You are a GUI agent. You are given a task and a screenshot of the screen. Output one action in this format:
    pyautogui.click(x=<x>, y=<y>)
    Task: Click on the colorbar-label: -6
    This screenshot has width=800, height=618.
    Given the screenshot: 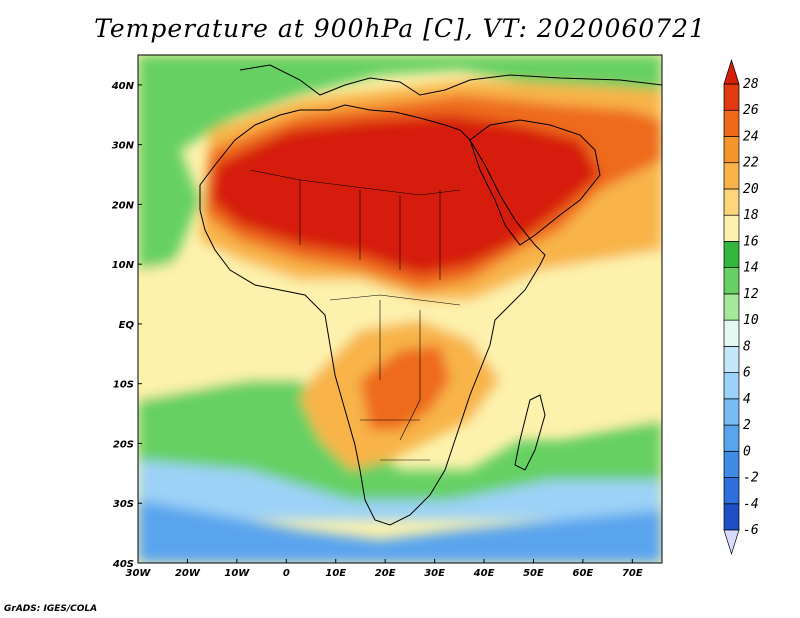 What is the action you would take?
    pyautogui.click(x=751, y=530)
    